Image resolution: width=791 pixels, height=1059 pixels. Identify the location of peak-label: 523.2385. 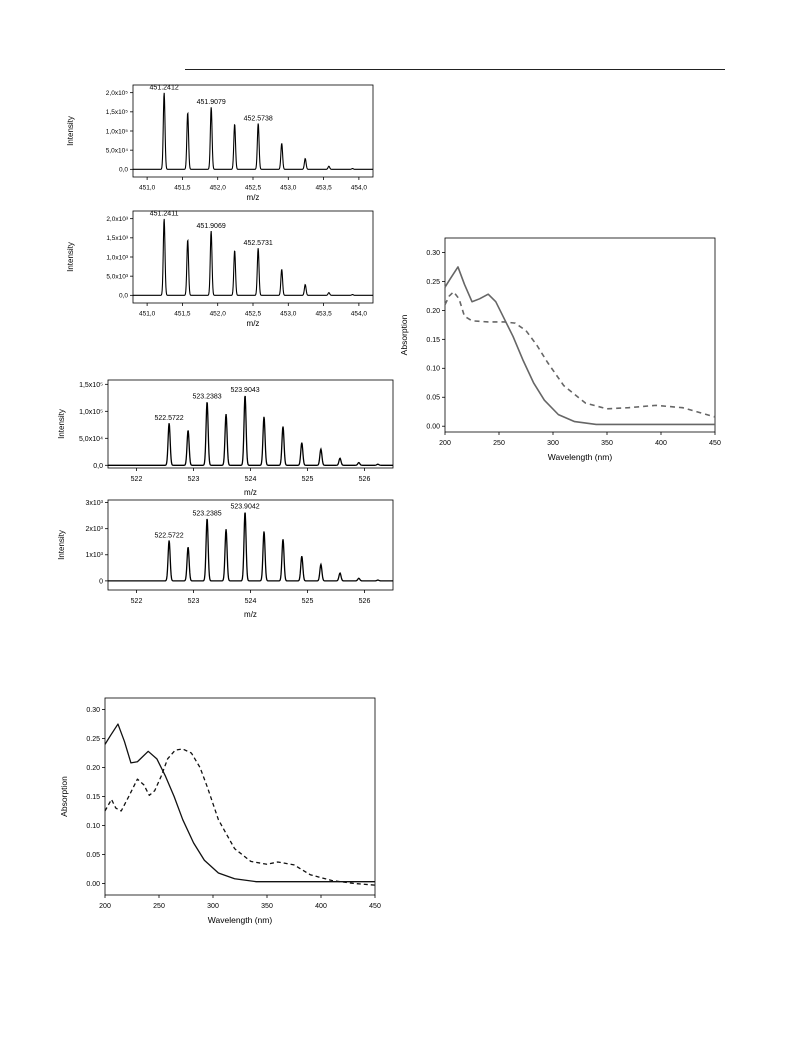
(206, 513).